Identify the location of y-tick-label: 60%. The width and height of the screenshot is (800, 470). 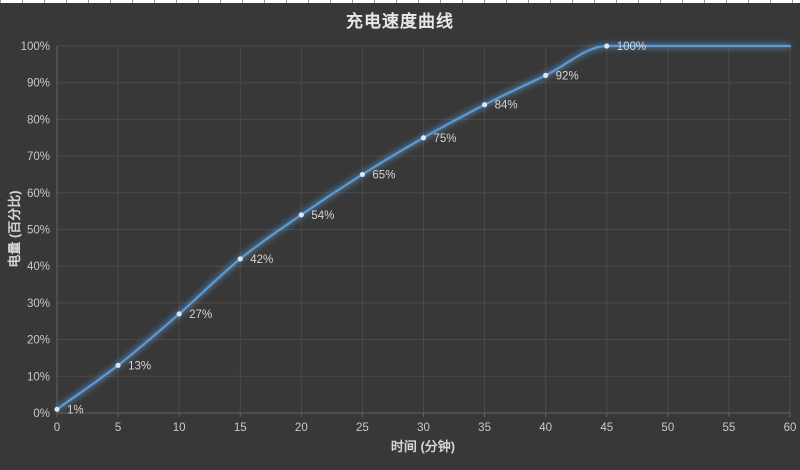
(38, 194).